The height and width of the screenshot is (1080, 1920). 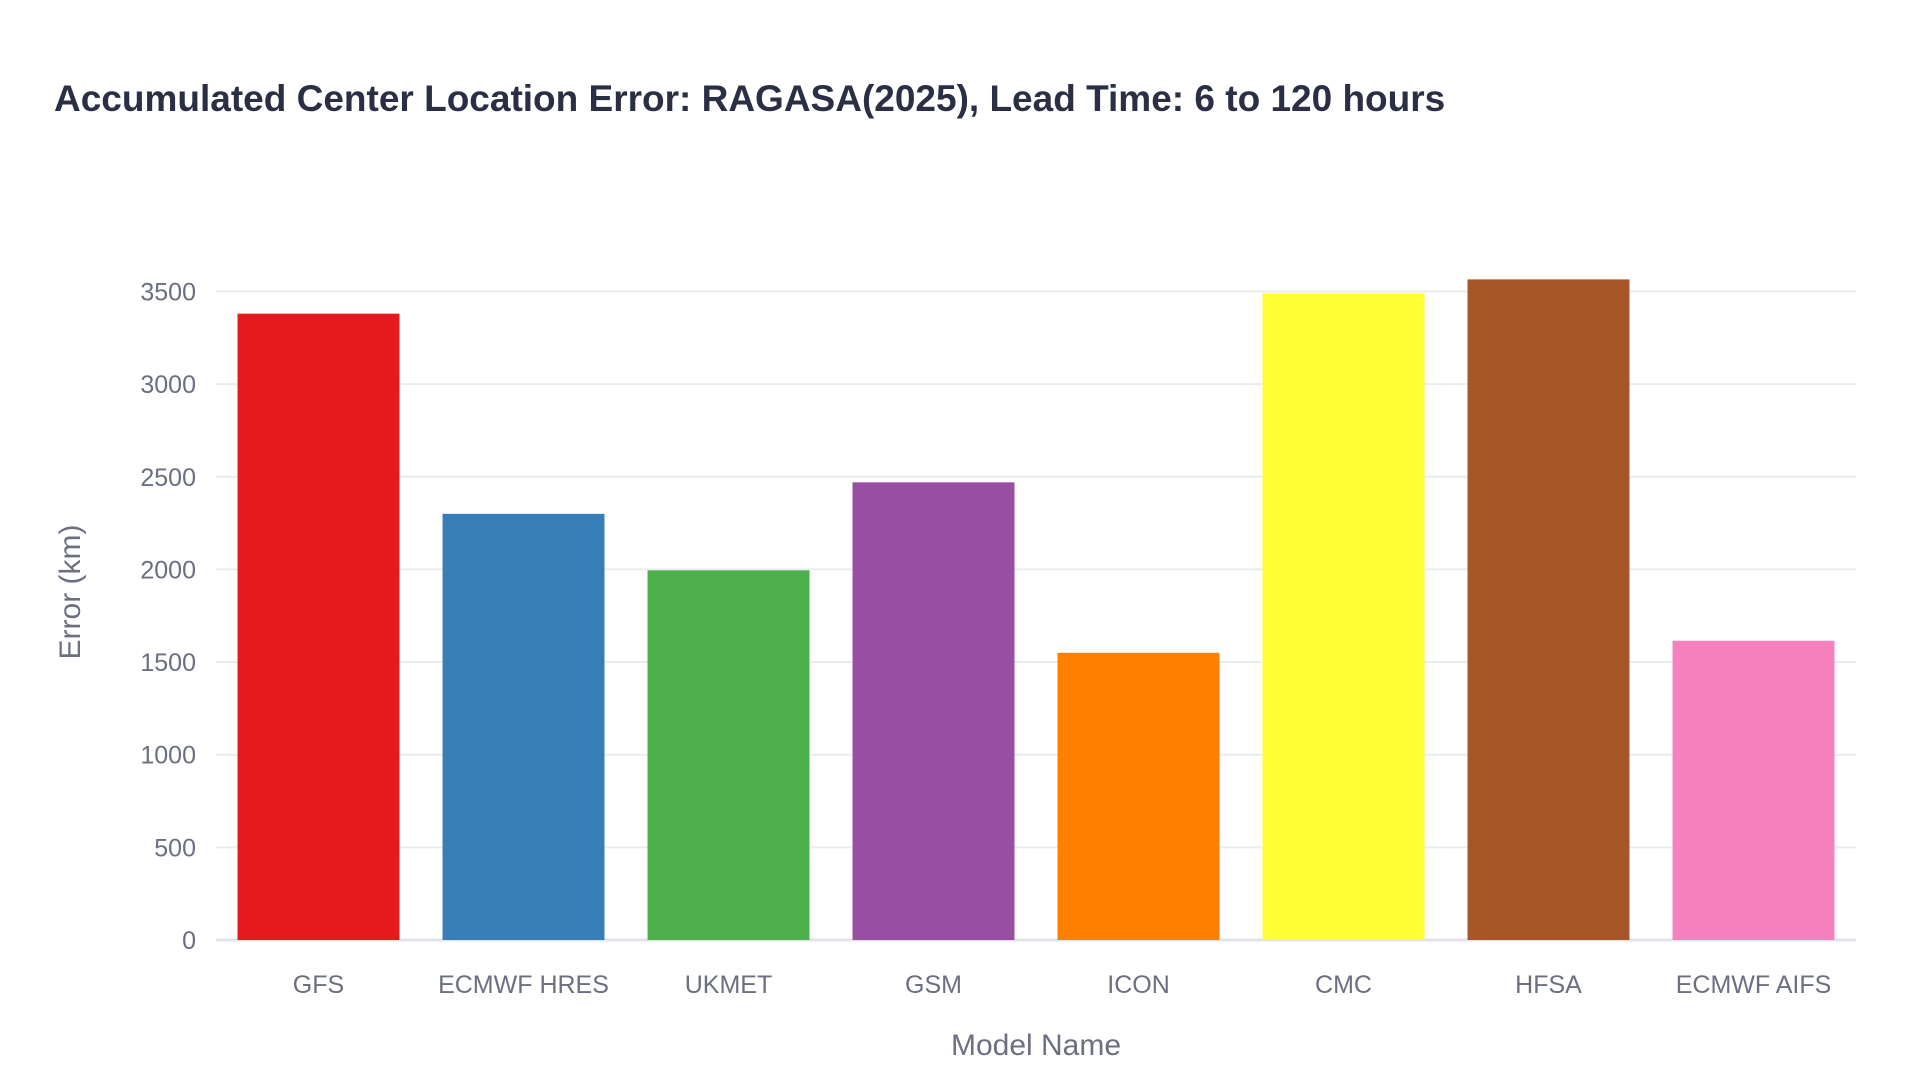 What do you see at coordinates (1343, 985) in the screenshot?
I see `x-tick-label: CMC` at bounding box center [1343, 985].